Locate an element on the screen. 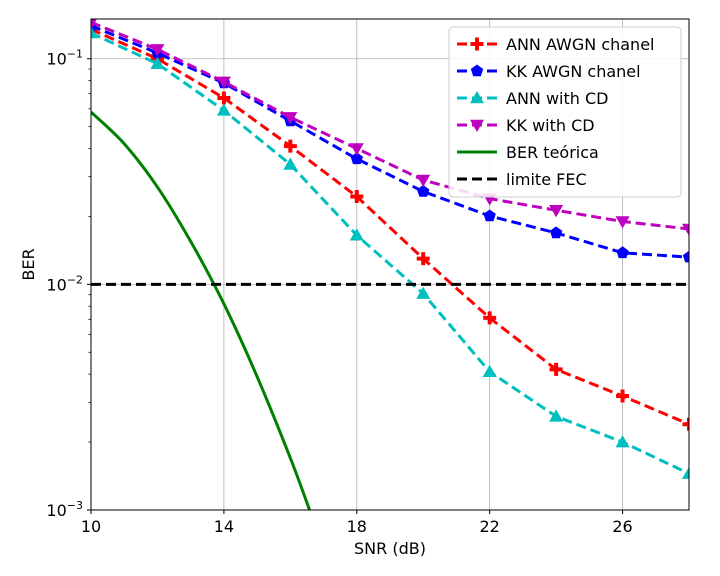 This screenshot has height=576, width=720. y-tick-label: 10⁻³ is located at coordinates (64, 509).